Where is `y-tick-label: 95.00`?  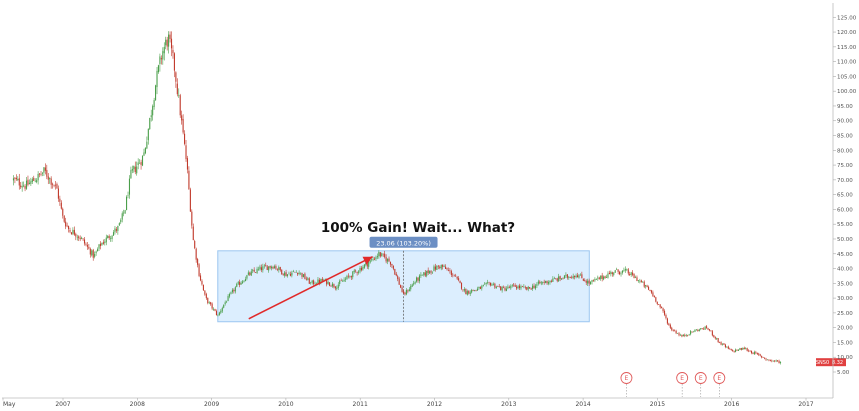 y-tick-label: 95.00 is located at coordinates (845, 107).